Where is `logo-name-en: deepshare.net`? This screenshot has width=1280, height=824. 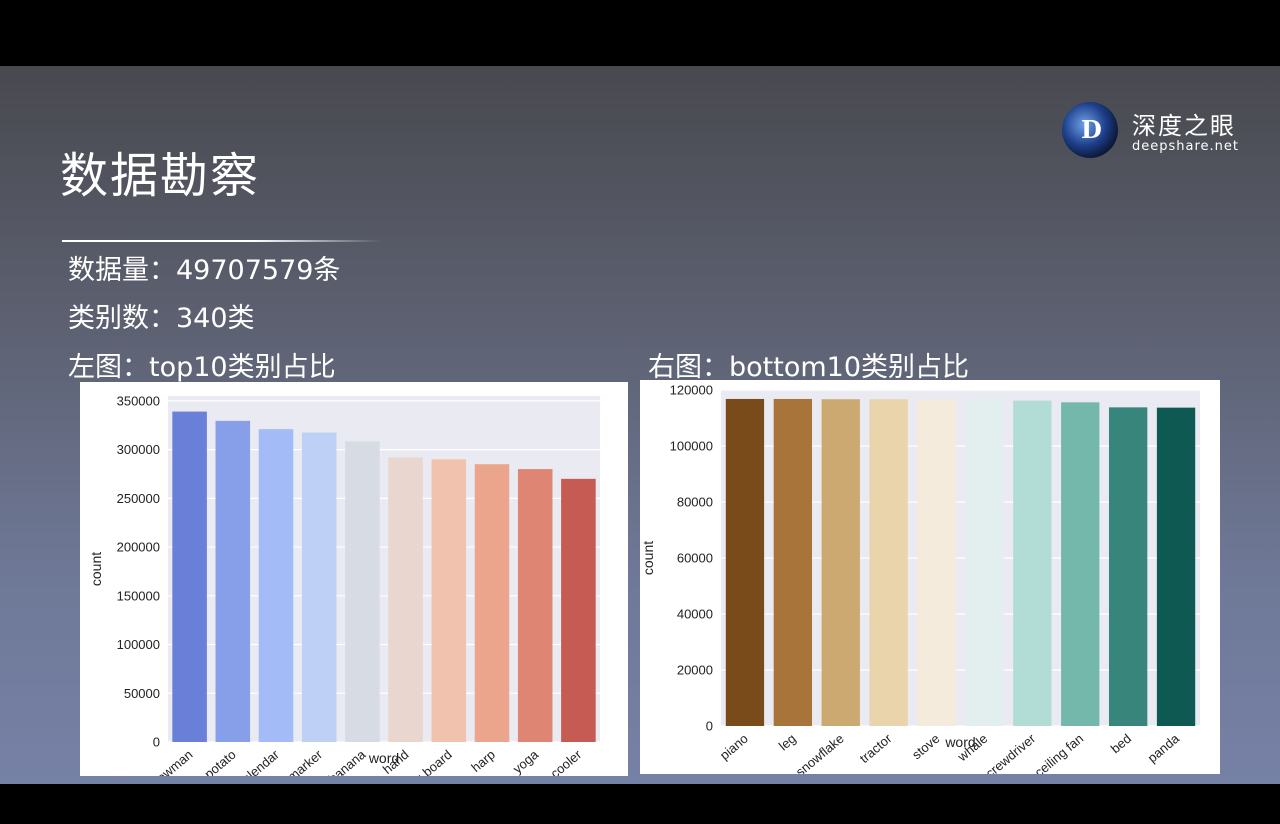 logo-name-en: deepshare.net is located at coordinates (1186, 146).